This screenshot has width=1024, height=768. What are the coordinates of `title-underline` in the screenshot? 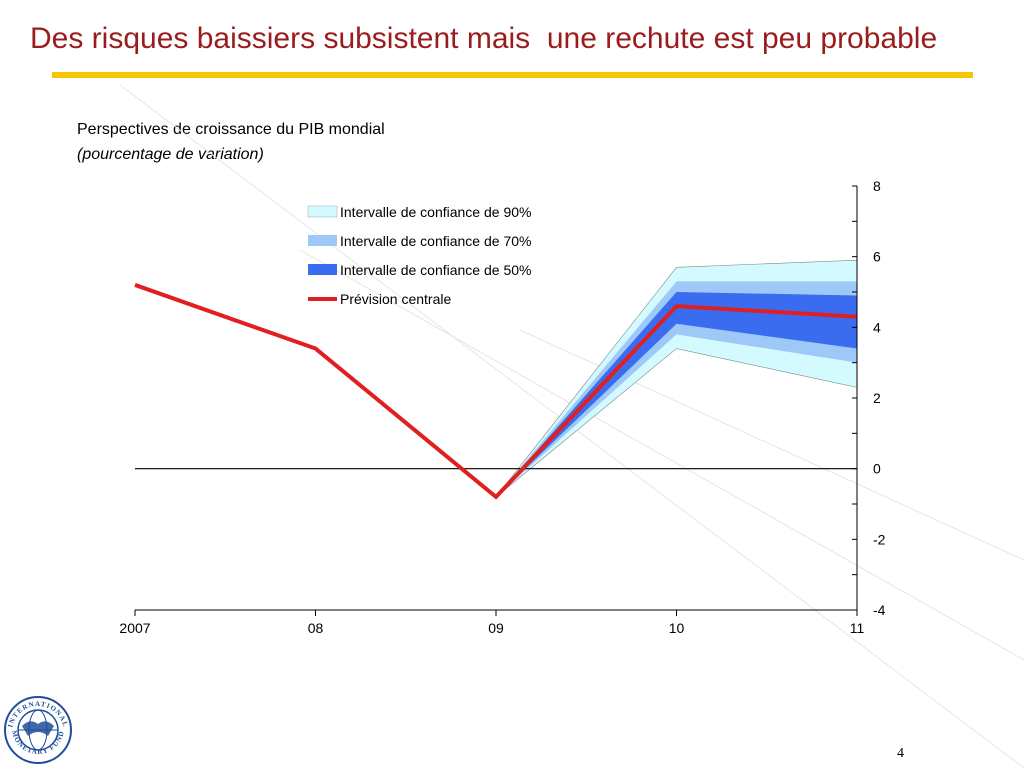 It's located at (512, 75).